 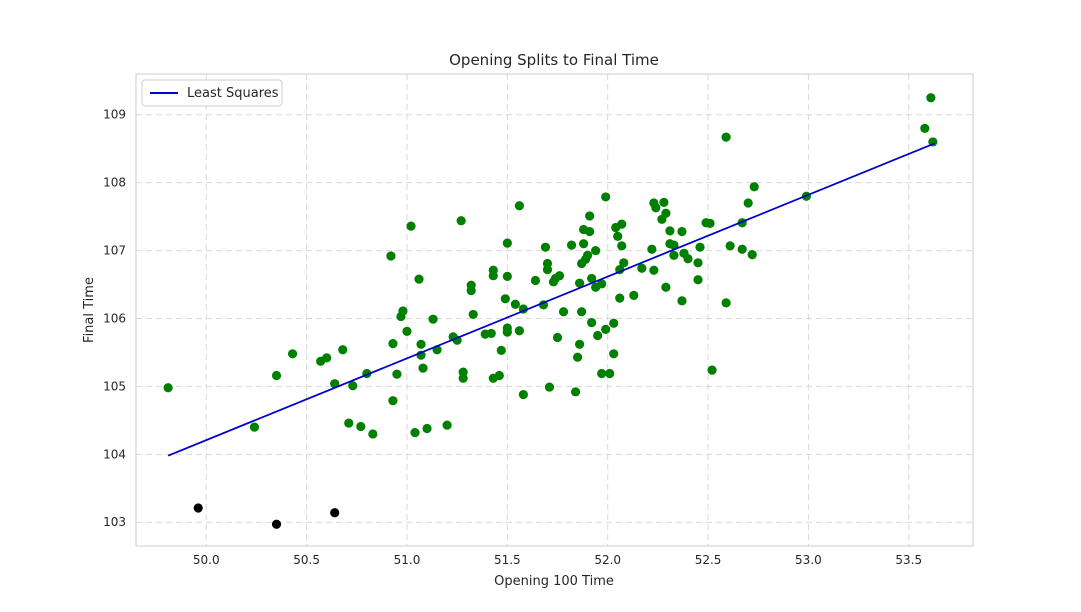 What do you see at coordinates (114, 454) in the screenshot?
I see `y-tick-label: 104` at bounding box center [114, 454].